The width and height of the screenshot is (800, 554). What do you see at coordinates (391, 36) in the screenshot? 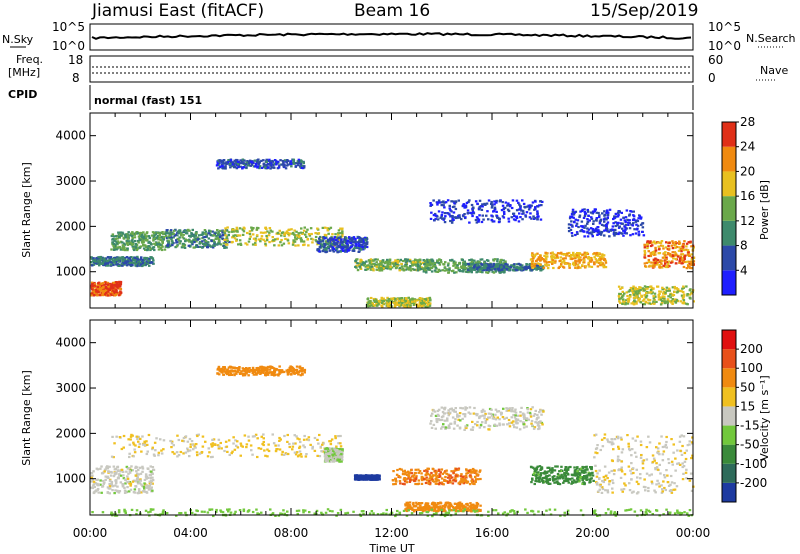
I see `nsky-trace` at bounding box center [391, 36].